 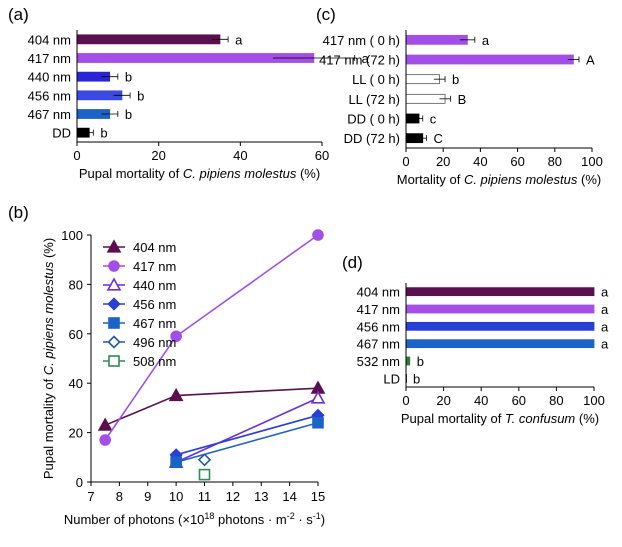 I want to click on x-axis-title-part: -2, so click(x=291, y=516).